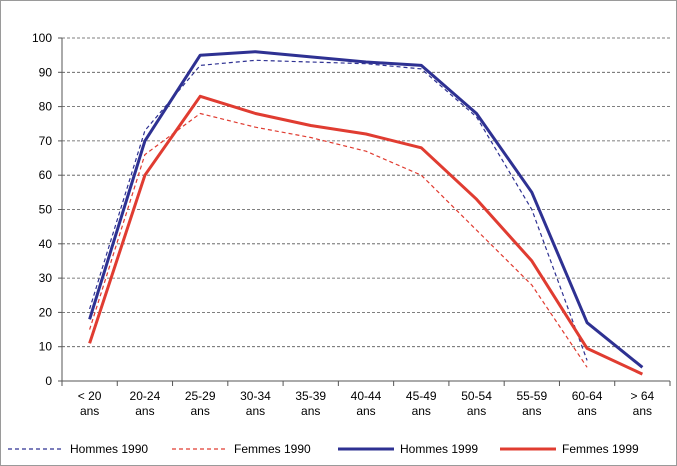 The width and height of the screenshot is (677, 466). Describe the element at coordinates (145, 396) in the screenshot. I see `x-tick-label: 20-24` at that location.